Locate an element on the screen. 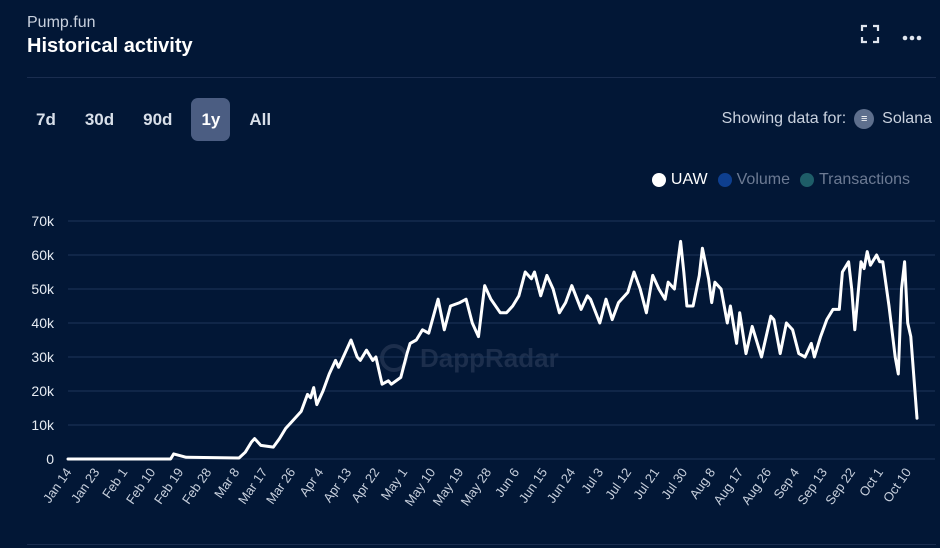 Image resolution: width=940 pixels, height=548 pixels. legend-transactions: Transactions is located at coordinates (855, 180).